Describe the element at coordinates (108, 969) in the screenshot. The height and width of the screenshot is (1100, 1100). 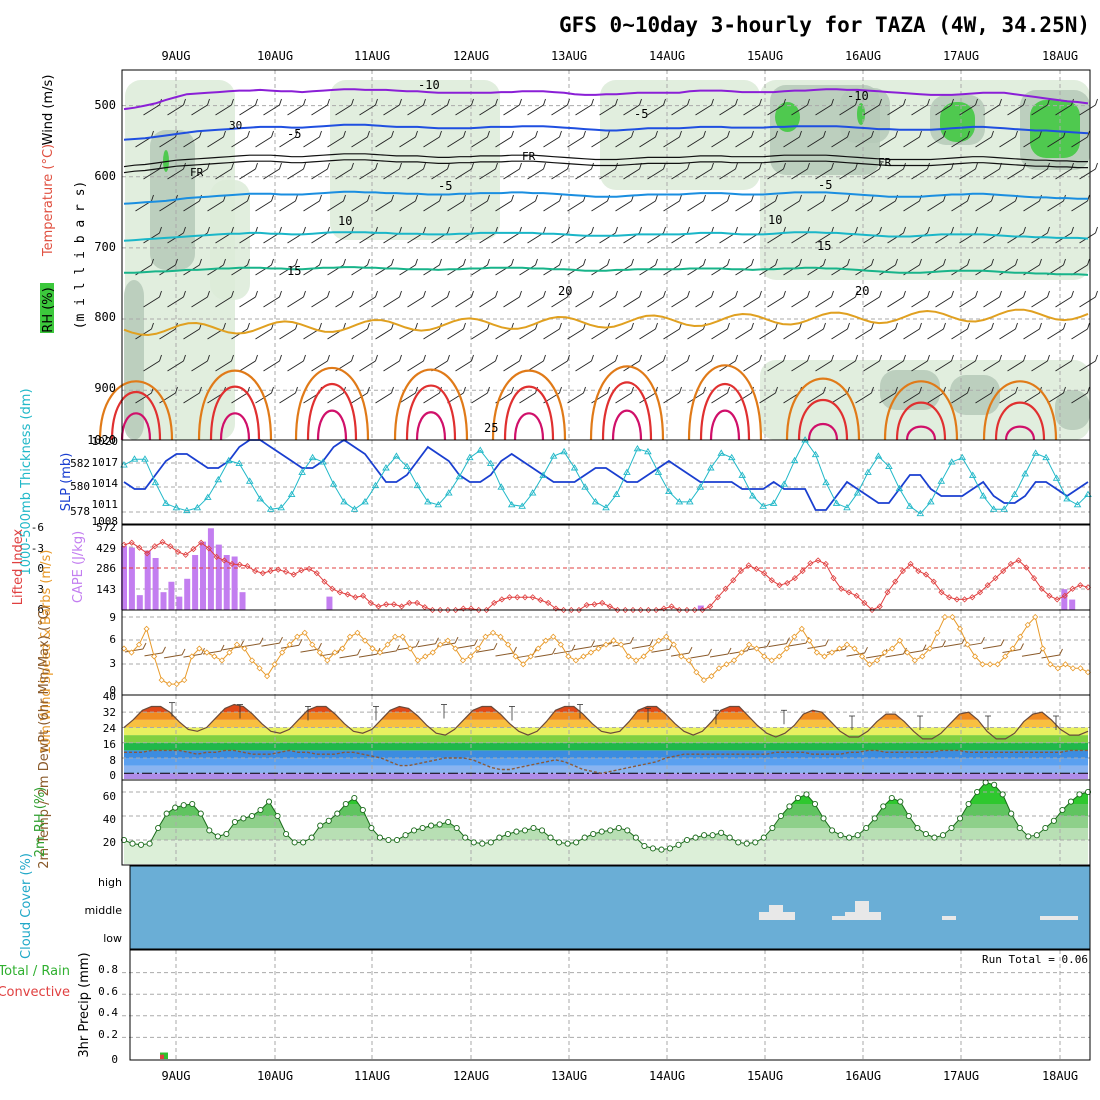
I see `precip-tick: 0.8` at that location.